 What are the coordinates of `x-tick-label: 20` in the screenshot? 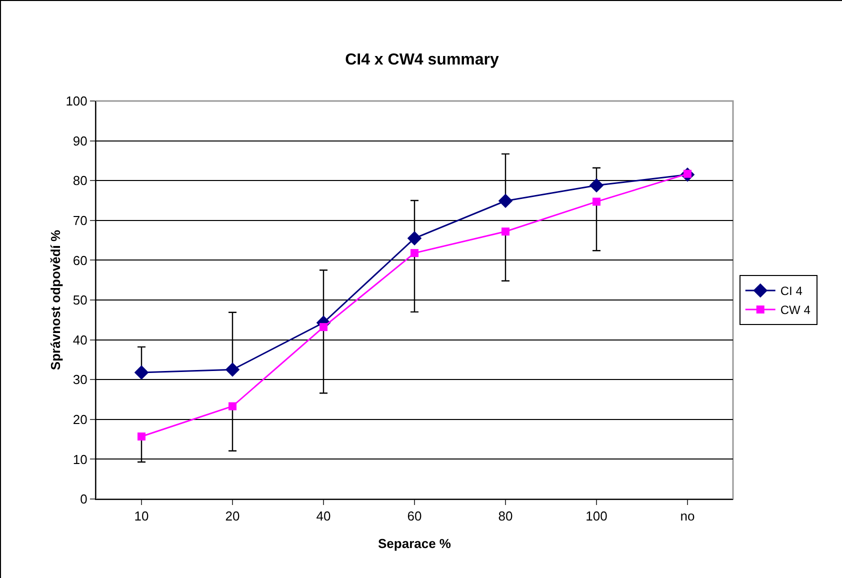 It's located at (232, 516).